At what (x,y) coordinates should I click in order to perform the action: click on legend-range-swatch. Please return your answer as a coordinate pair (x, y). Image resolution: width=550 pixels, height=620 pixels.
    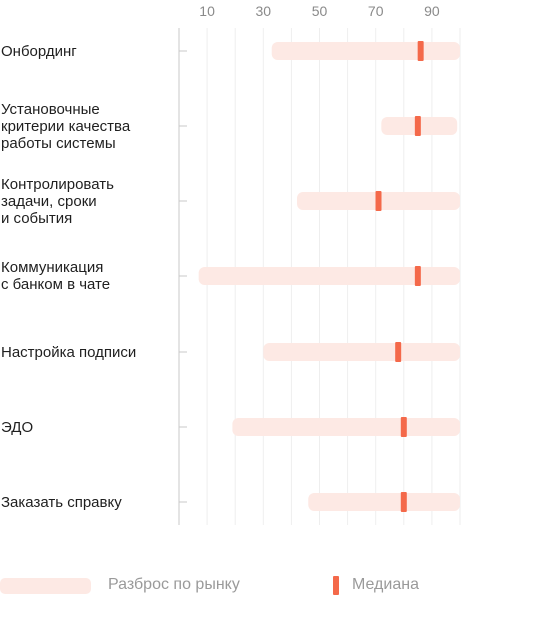
    Looking at the image, I should click on (45, 586).